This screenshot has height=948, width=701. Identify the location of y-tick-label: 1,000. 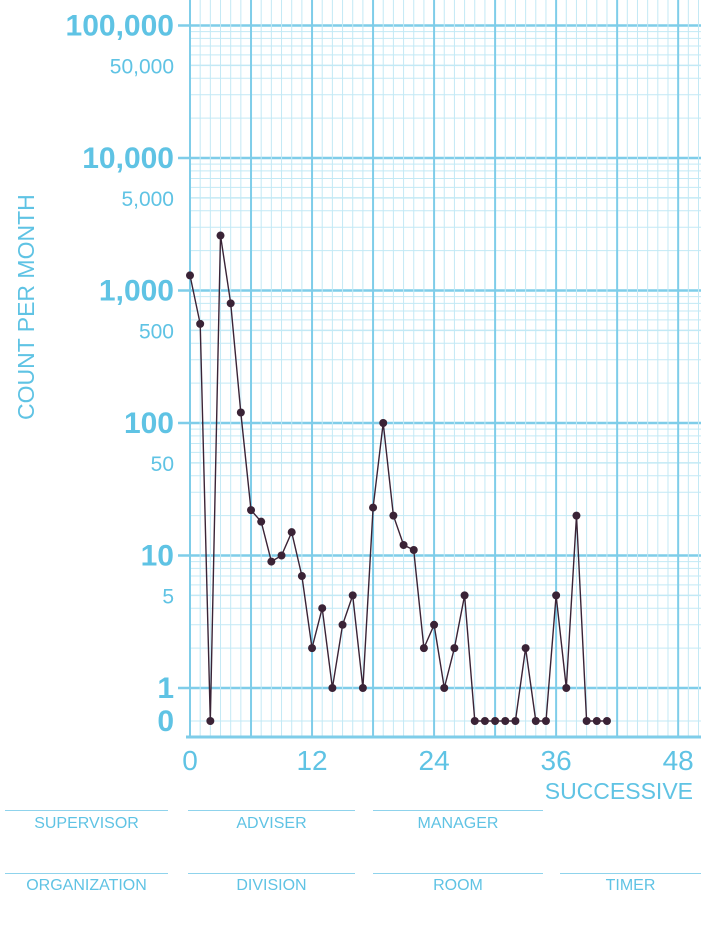
(136, 291).